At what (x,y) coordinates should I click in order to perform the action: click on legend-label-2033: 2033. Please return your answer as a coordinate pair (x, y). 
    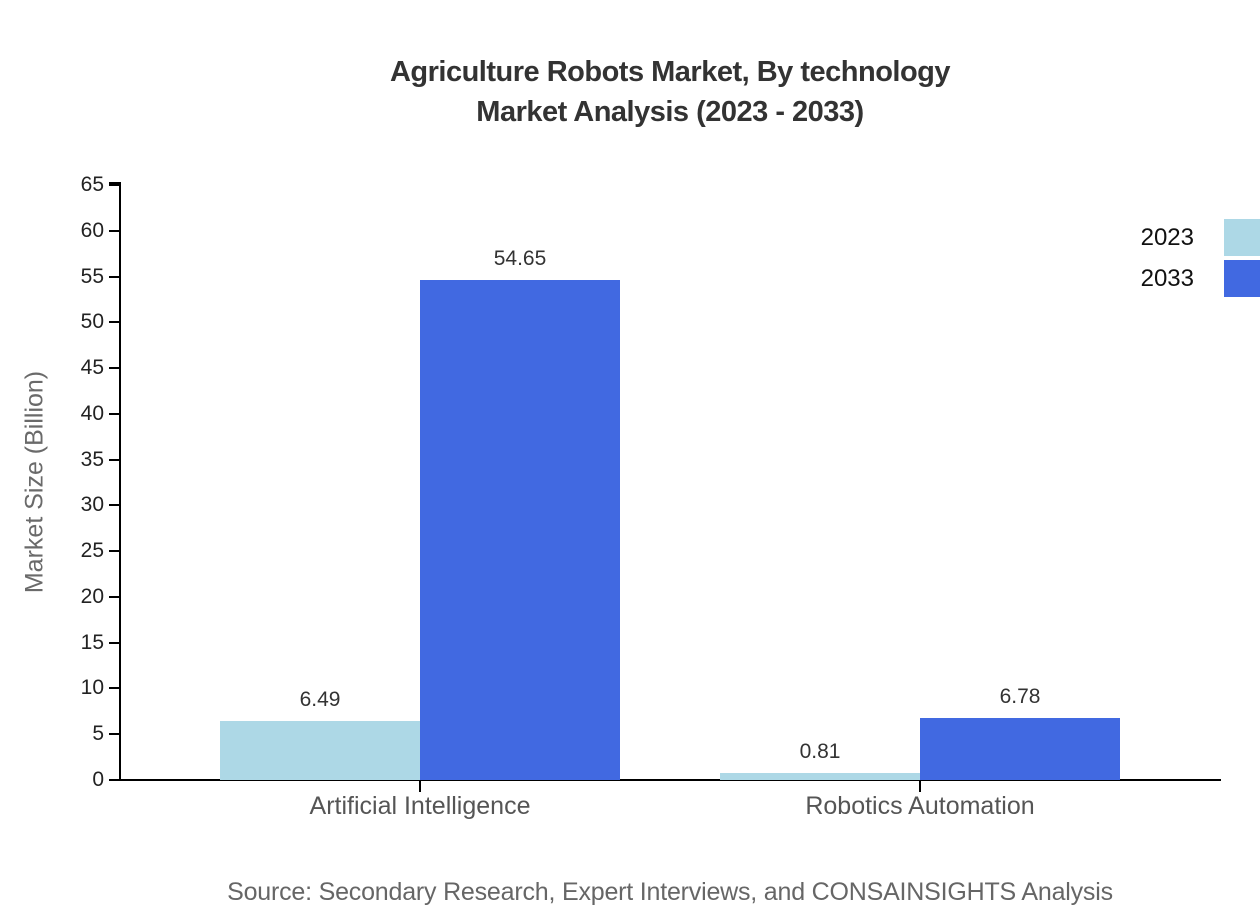
    Looking at the image, I should click on (1167, 278).